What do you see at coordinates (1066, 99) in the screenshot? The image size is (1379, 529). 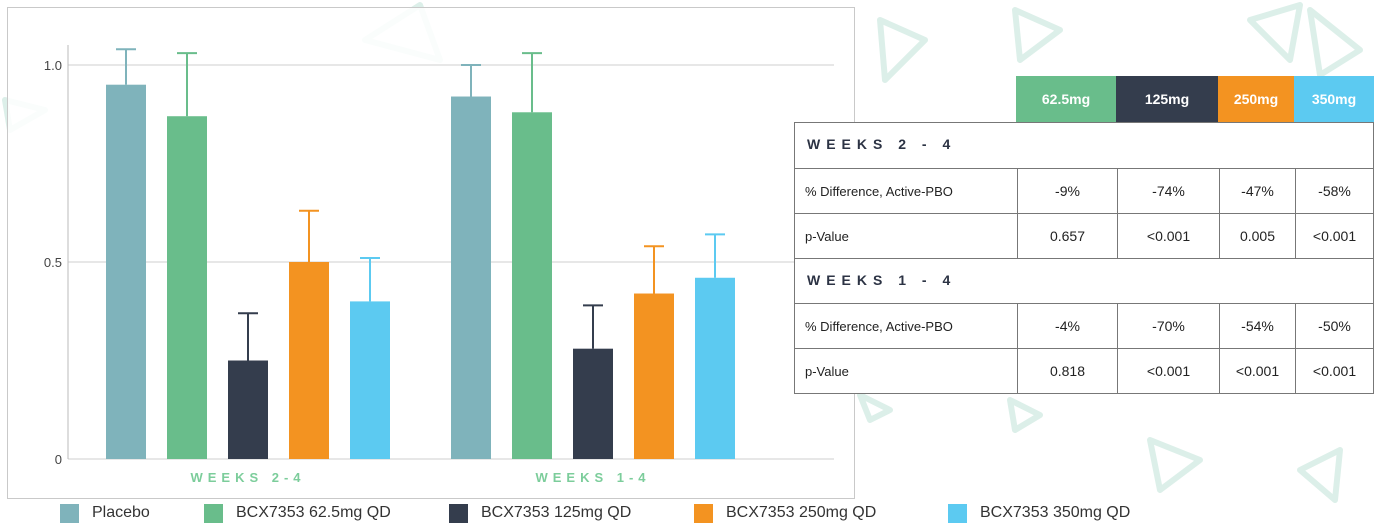 I see `dose-header-cell: 62.5mg` at bounding box center [1066, 99].